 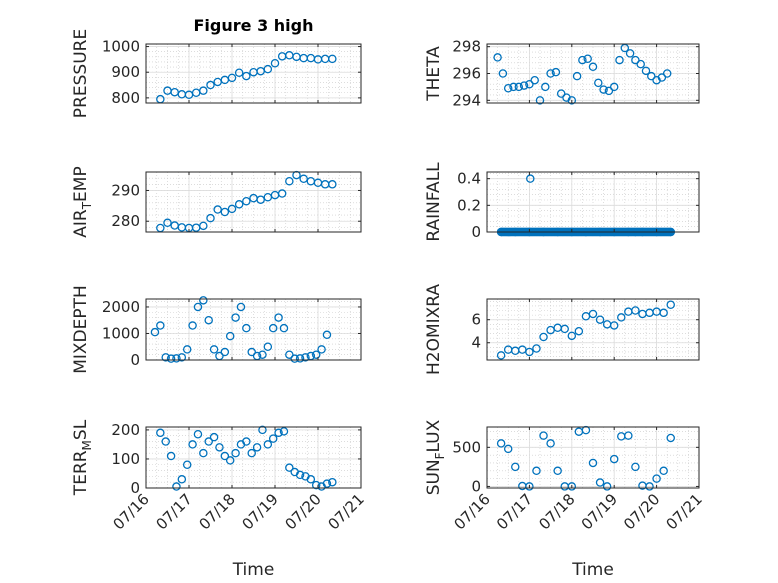 What do you see at coordinates (260, 511) in the screenshot?
I see `x-tick-label: 07/19` at bounding box center [260, 511].